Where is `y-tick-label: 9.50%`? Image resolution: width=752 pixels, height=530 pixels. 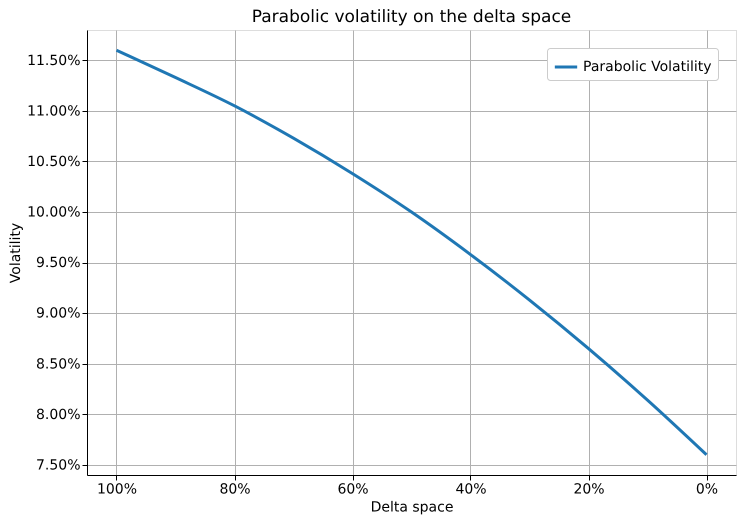 y-tick-label: 9.50% is located at coordinates (58, 263).